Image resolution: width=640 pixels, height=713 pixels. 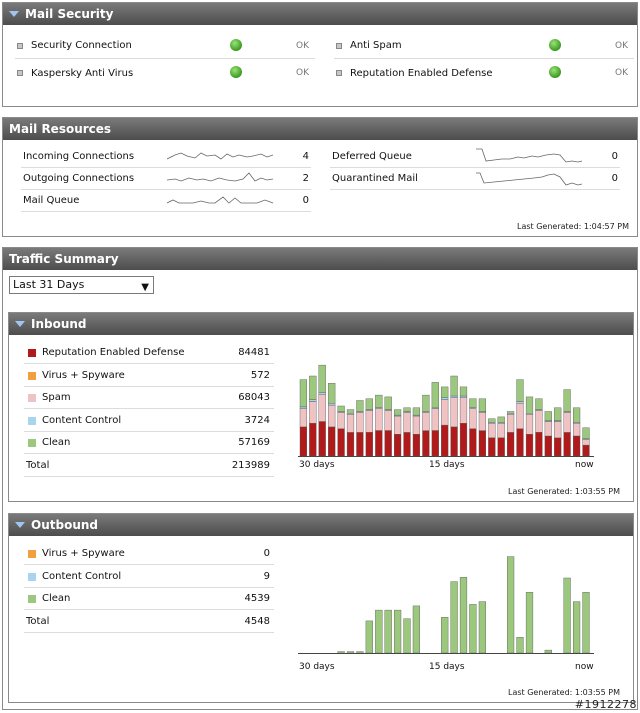 What do you see at coordinates (165, 46) in the screenshot?
I see `status-row: Security Connection` at bounding box center [165, 46].